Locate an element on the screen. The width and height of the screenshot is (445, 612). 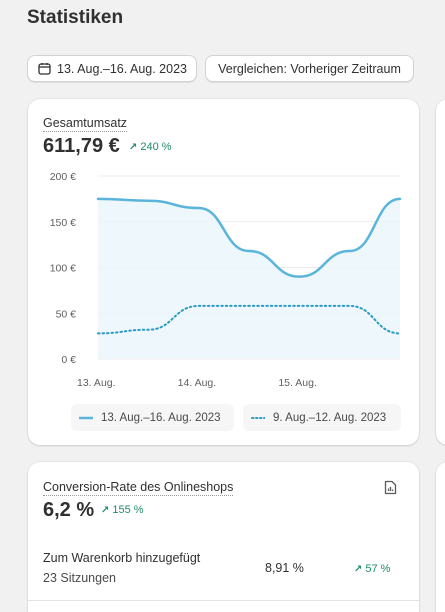
add-to-cart-rate: 8,91 % is located at coordinates (284, 568).